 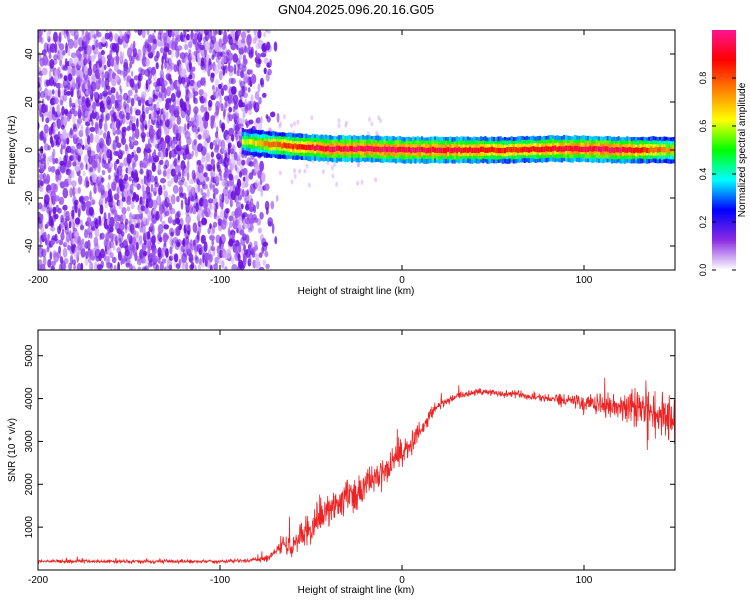 I want to click on colorbar-label: Normalized spectral amplitude, so click(x=742, y=149).